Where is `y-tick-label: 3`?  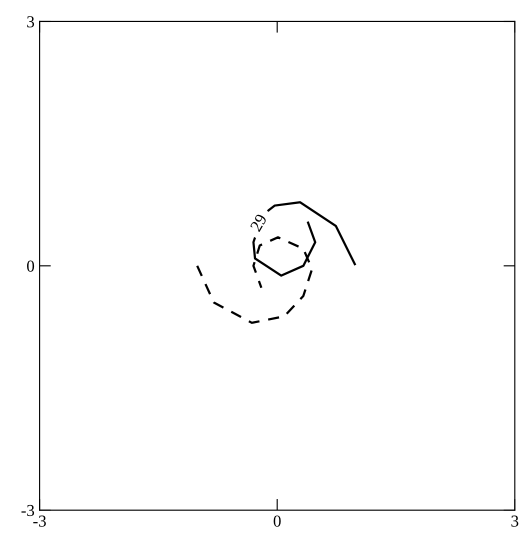 y-tick-label: 3 is located at coordinates (30, 22).